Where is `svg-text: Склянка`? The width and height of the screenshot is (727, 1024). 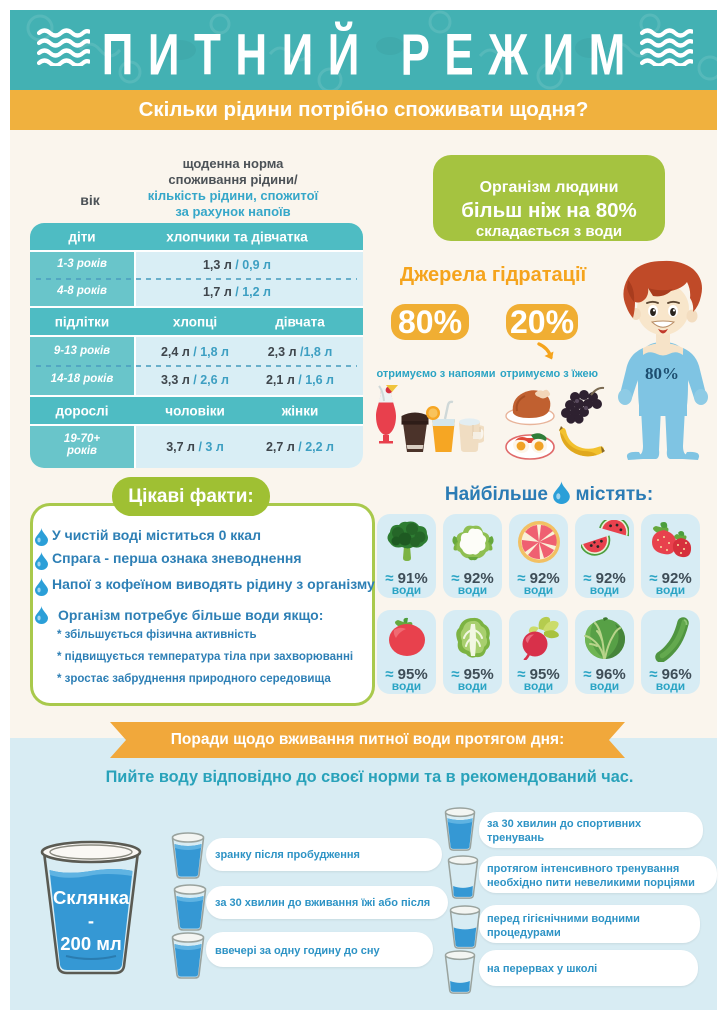
svg-text: Склянка is located at coordinates (91, 897).